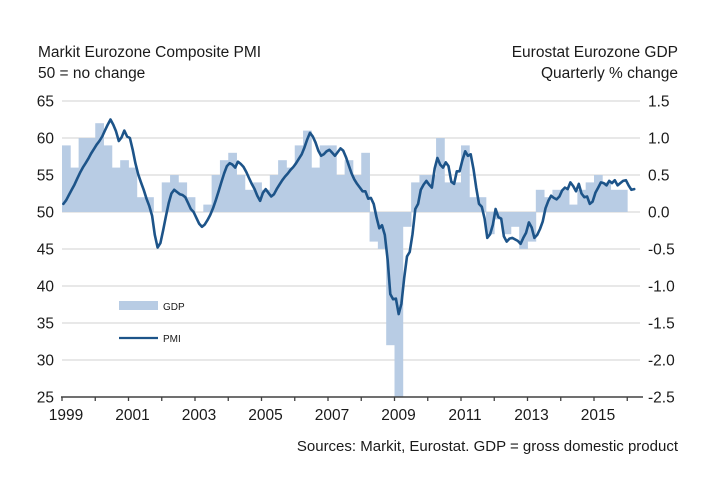 The width and height of the screenshot is (720, 500). Describe the element at coordinates (398, 415) in the screenshot. I see `x-axis-year-label: 2009` at that location.